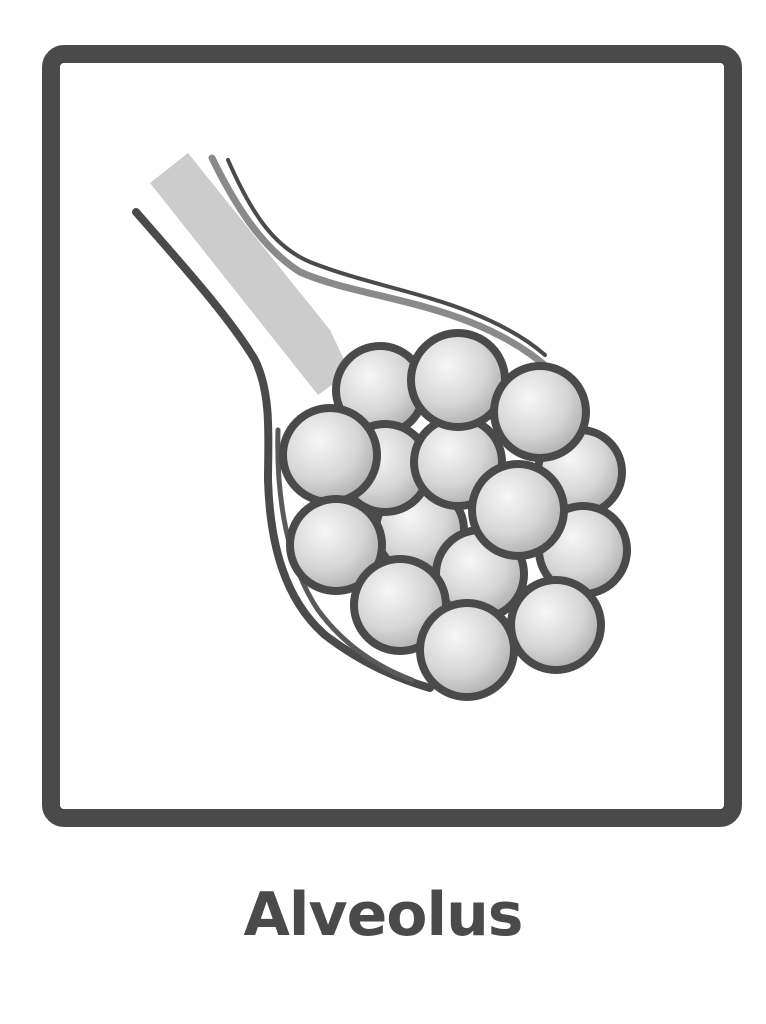 Image resolution: width=766 pixels, height=1024 pixels. I want to click on bronchiole-duct, so click(250, 274).